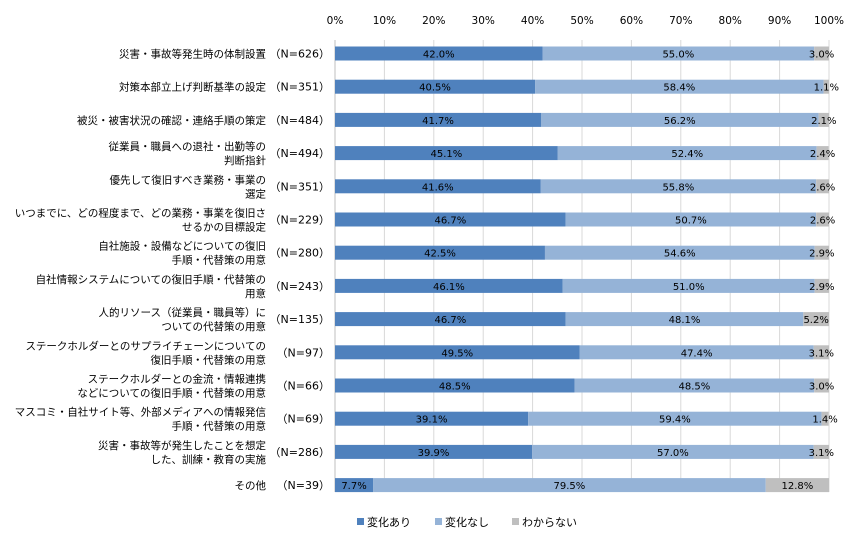 The width and height of the screenshot is (855, 544). I want to click on data-label: 51.0%, so click(689, 287).